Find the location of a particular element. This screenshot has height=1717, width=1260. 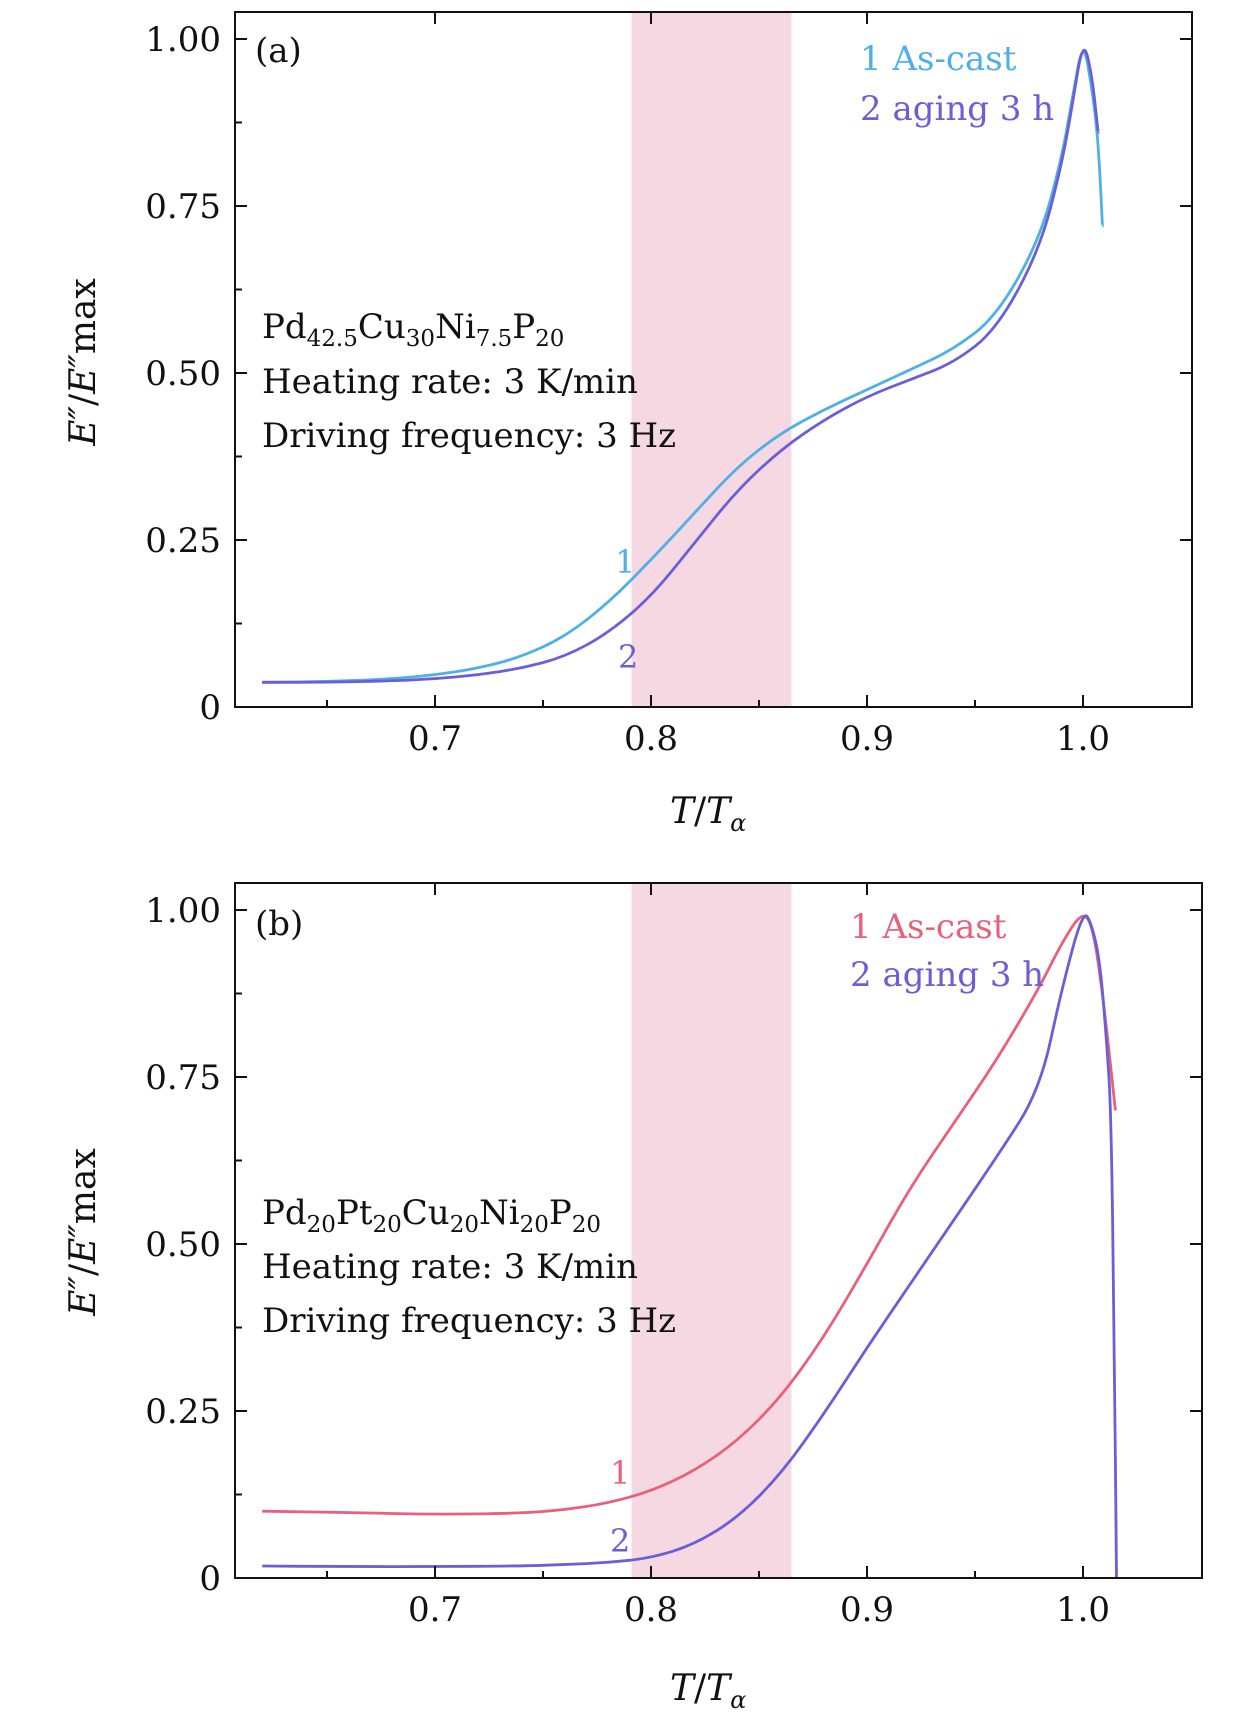

panel-label: (b) is located at coordinates (279, 924).